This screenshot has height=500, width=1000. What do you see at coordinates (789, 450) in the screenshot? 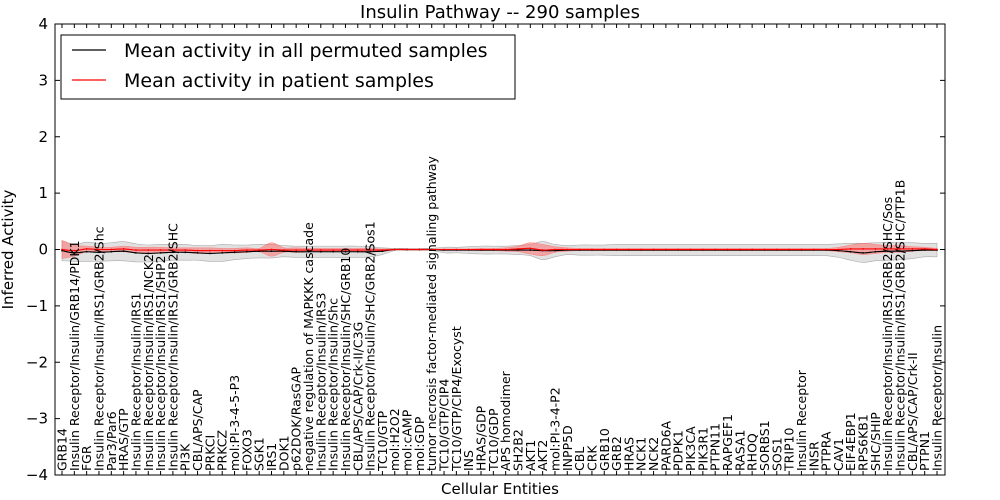
I see `x-tick-label: TRIP10` at bounding box center [789, 450].